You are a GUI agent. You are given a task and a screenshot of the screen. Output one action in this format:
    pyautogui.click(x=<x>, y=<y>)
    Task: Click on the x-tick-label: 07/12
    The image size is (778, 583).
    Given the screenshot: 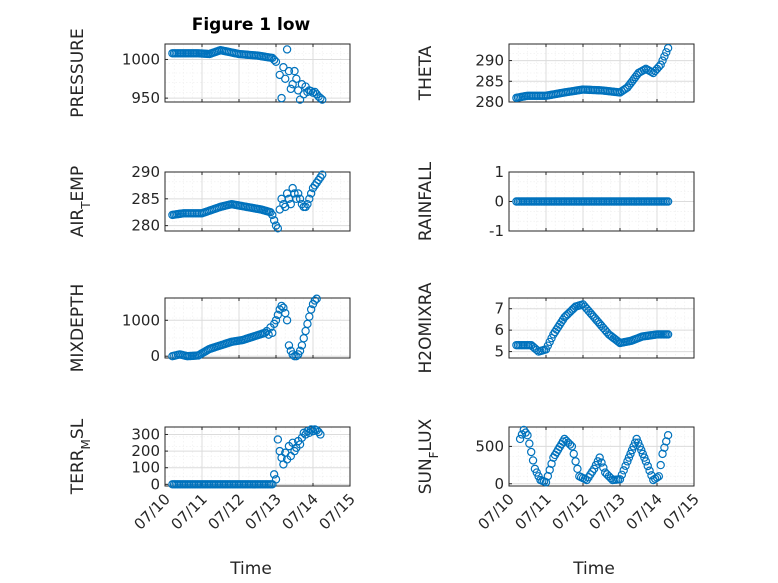 What is the action you would take?
    pyautogui.click(x=570, y=511)
    